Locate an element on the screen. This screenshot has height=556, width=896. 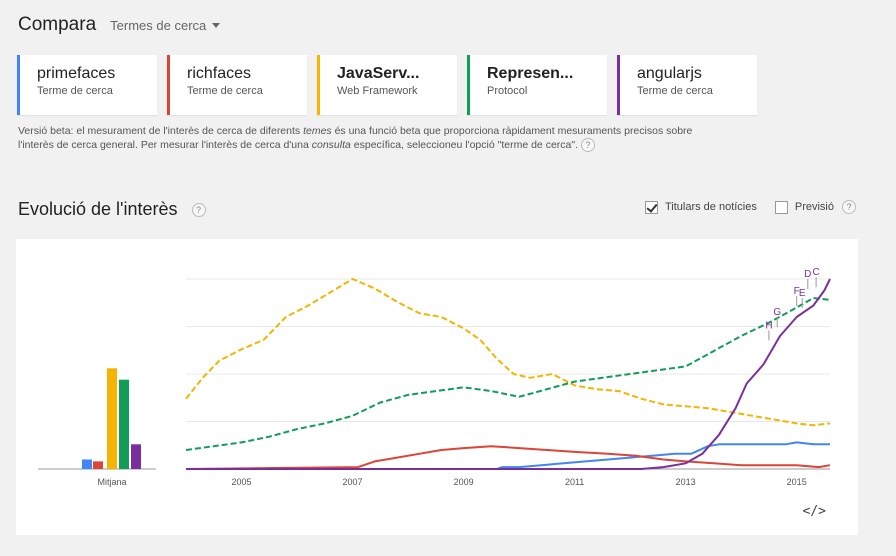
checkbox-checked-icon is located at coordinates (651, 207).